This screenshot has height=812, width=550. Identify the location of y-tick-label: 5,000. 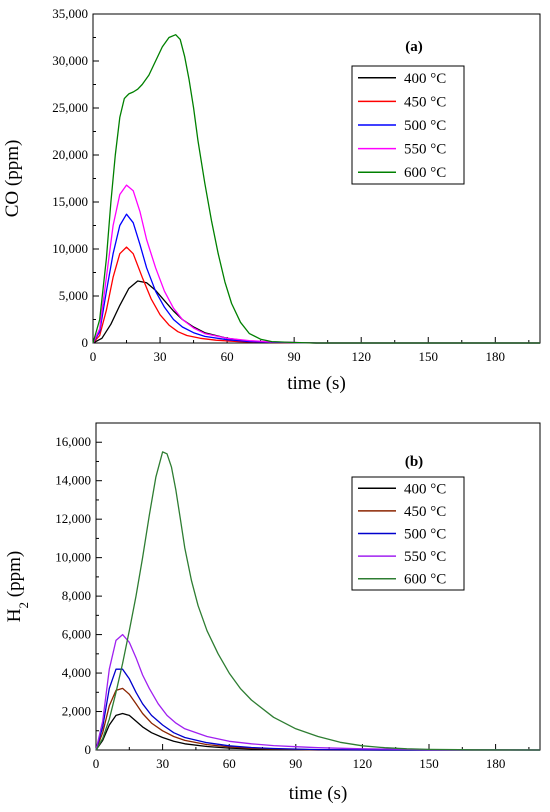
(73, 295).